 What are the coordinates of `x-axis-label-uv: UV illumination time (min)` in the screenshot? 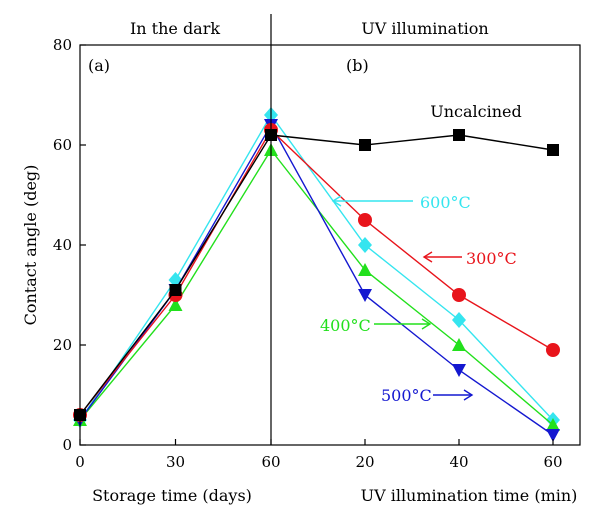 It's located at (469, 495).